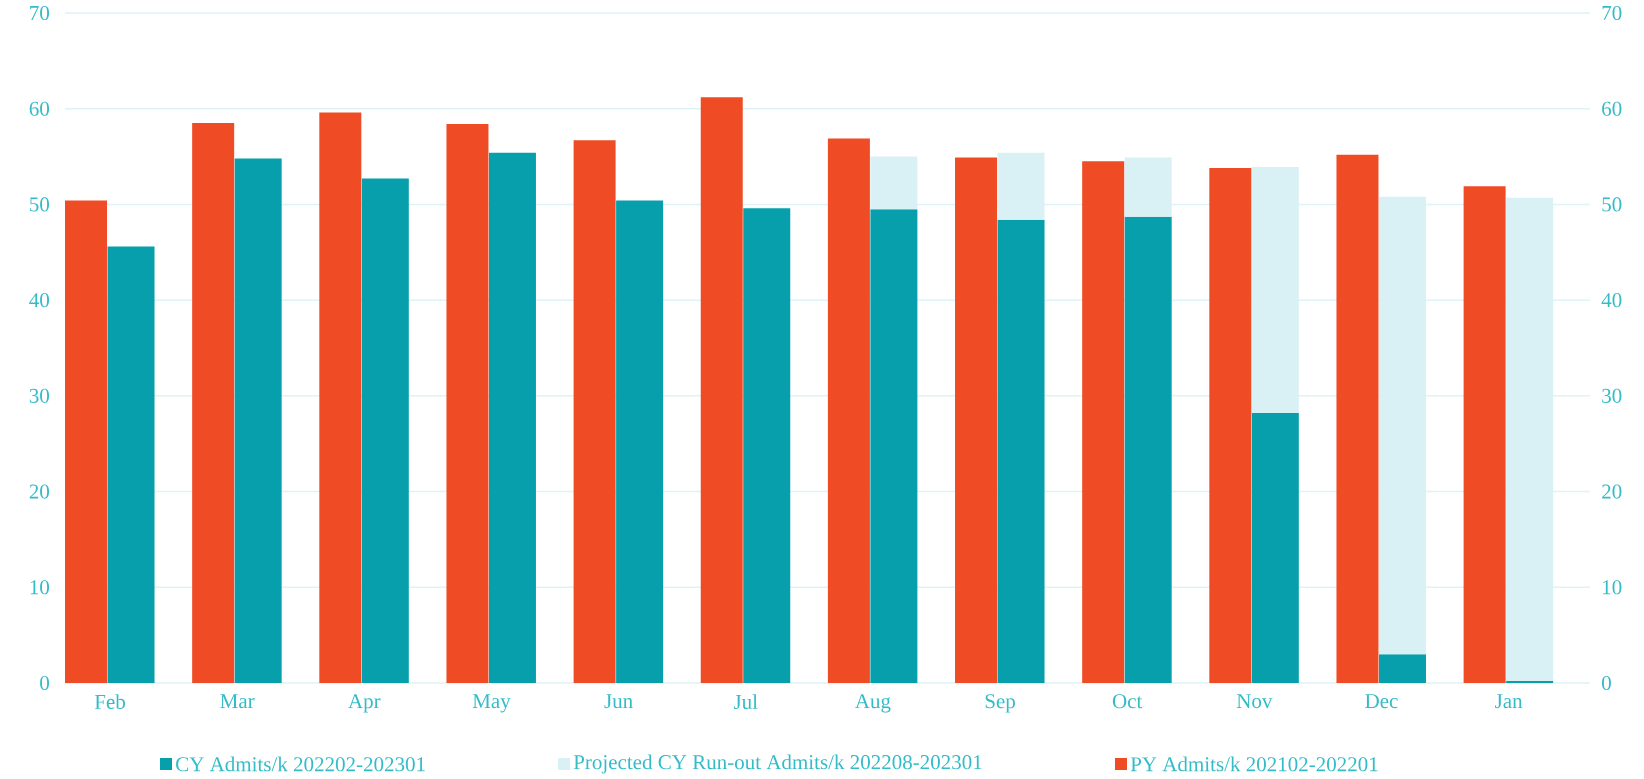 This screenshot has width=1644, height=779. What do you see at coordinates (1606, 683) in the screenshot?
I see `y2-tick-label: 0` at bounding box center [1606, 683].